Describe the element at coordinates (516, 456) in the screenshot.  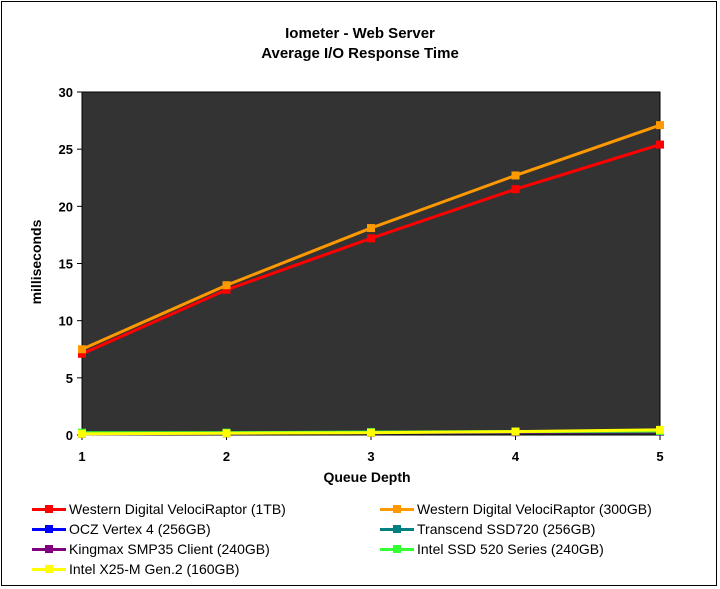
I see `x-tick-label: 4` at that location.